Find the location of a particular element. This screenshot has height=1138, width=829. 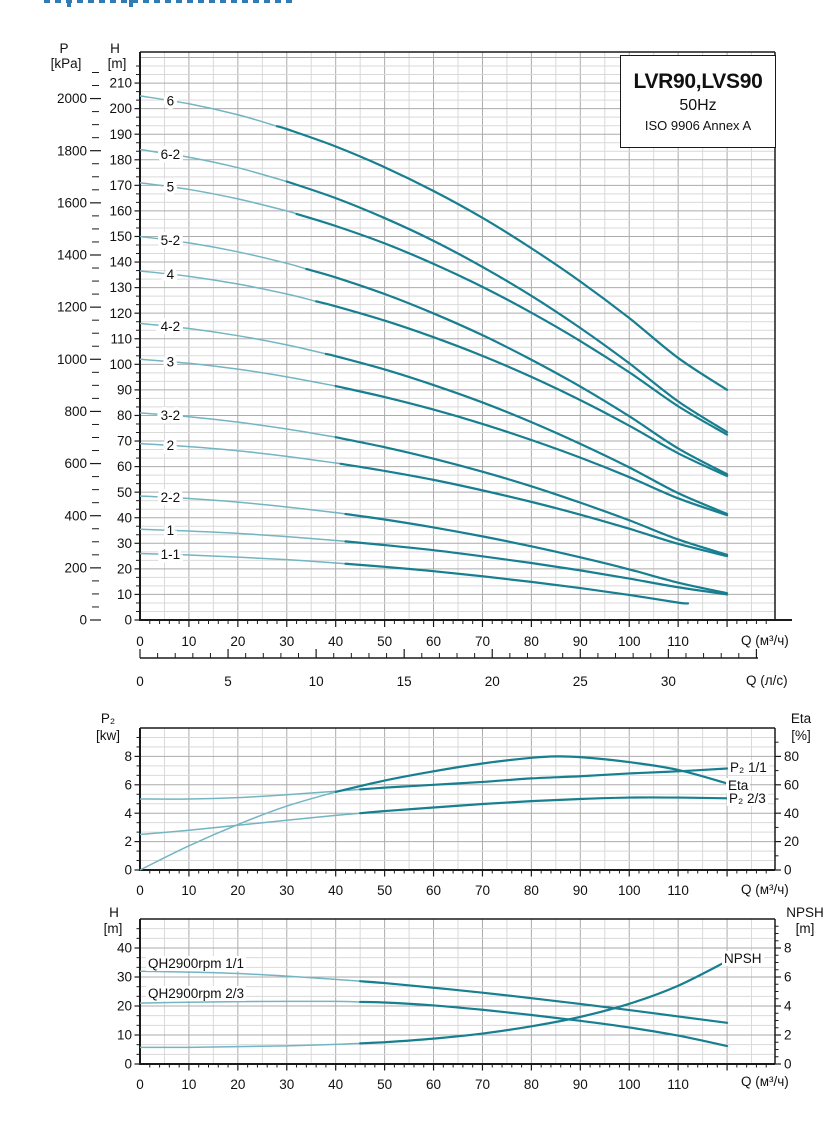

h-axis-title: H is located at coordinates (115, 48).